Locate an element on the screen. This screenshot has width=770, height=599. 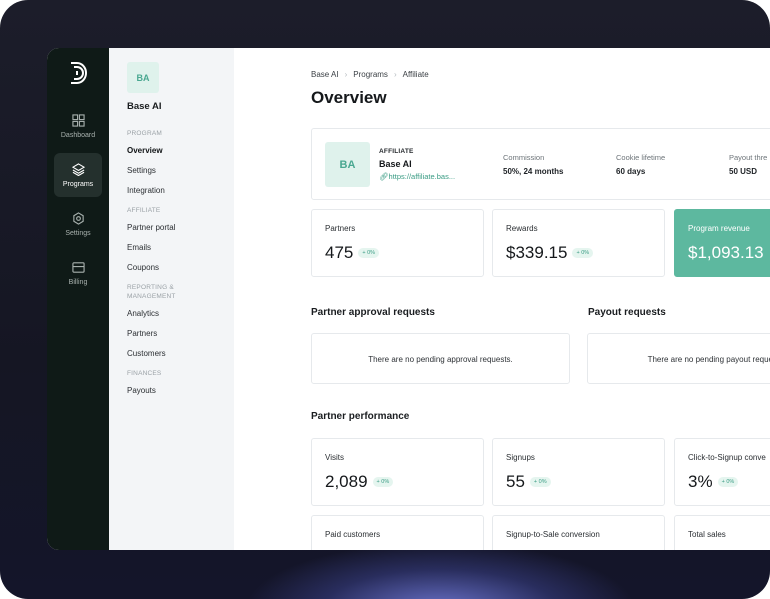
nav-link-settings: Settings is located at coordinates (141, 170).